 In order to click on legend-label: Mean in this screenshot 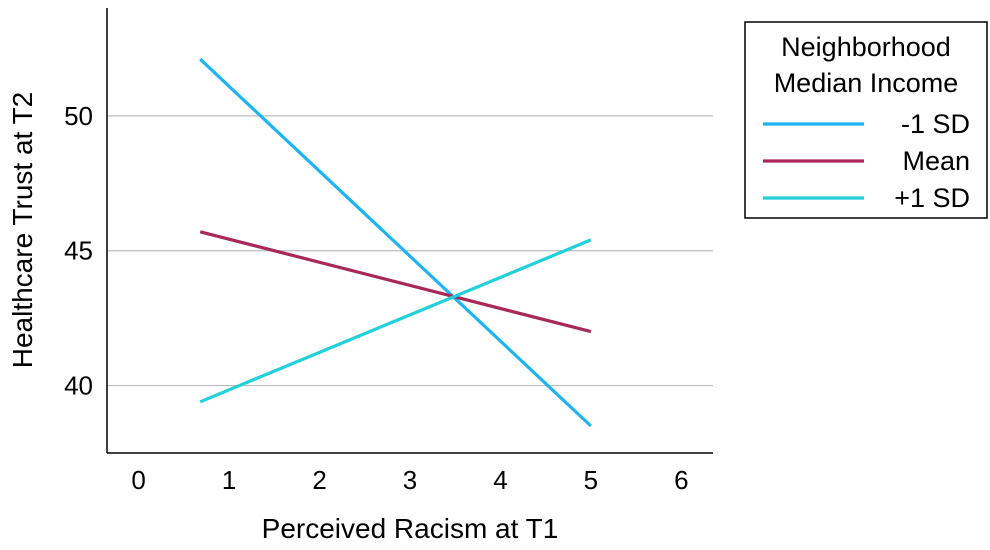, I will do `click(936, 161)`.